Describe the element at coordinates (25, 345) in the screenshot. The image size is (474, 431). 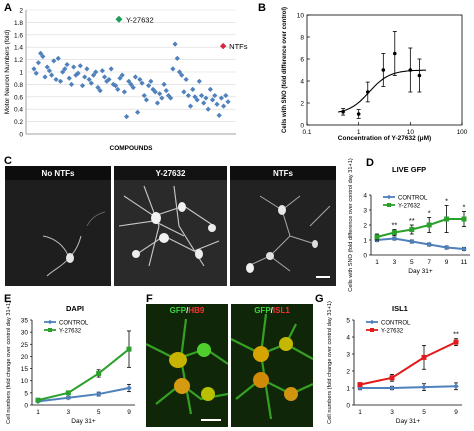
I see `e-ytick-label: 25` at that location.